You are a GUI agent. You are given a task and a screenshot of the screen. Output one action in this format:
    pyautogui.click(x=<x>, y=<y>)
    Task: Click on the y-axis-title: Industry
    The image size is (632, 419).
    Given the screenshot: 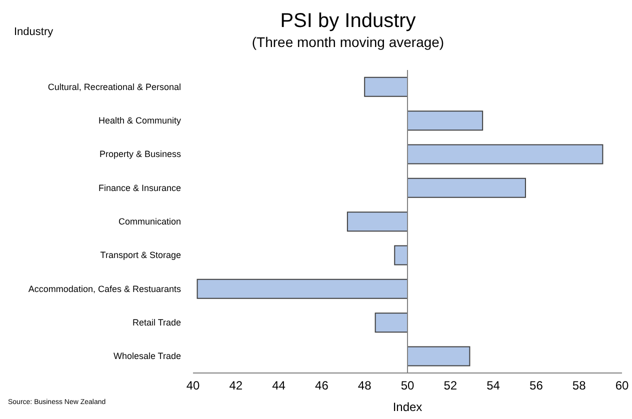 What is the action you would take?
    pyautogui.click(x=34, y=32)
    